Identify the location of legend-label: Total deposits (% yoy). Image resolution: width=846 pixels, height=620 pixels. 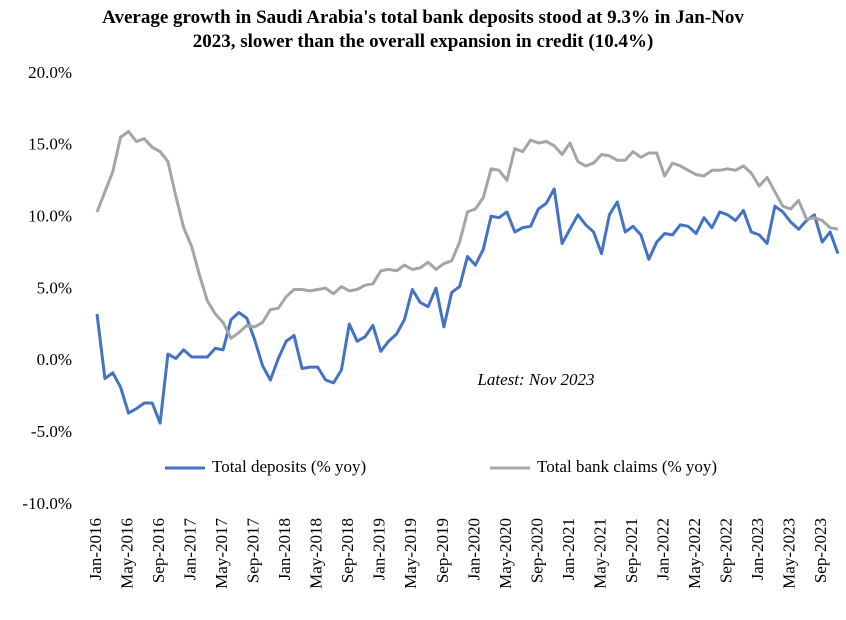
(289, 466).